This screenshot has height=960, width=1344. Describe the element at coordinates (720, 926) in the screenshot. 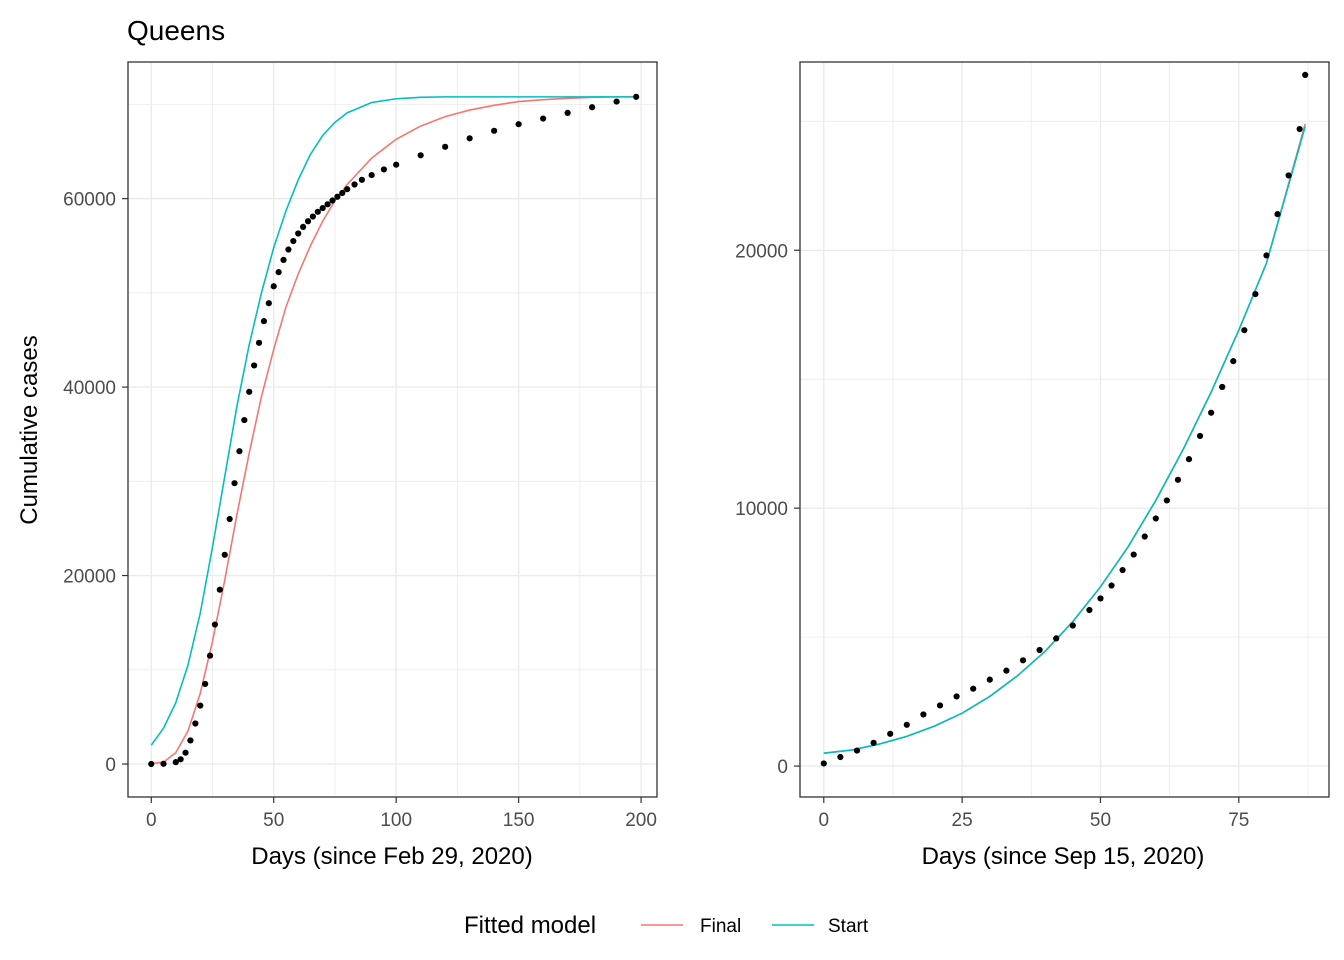

I see `legend-final-label: Final` at that location.